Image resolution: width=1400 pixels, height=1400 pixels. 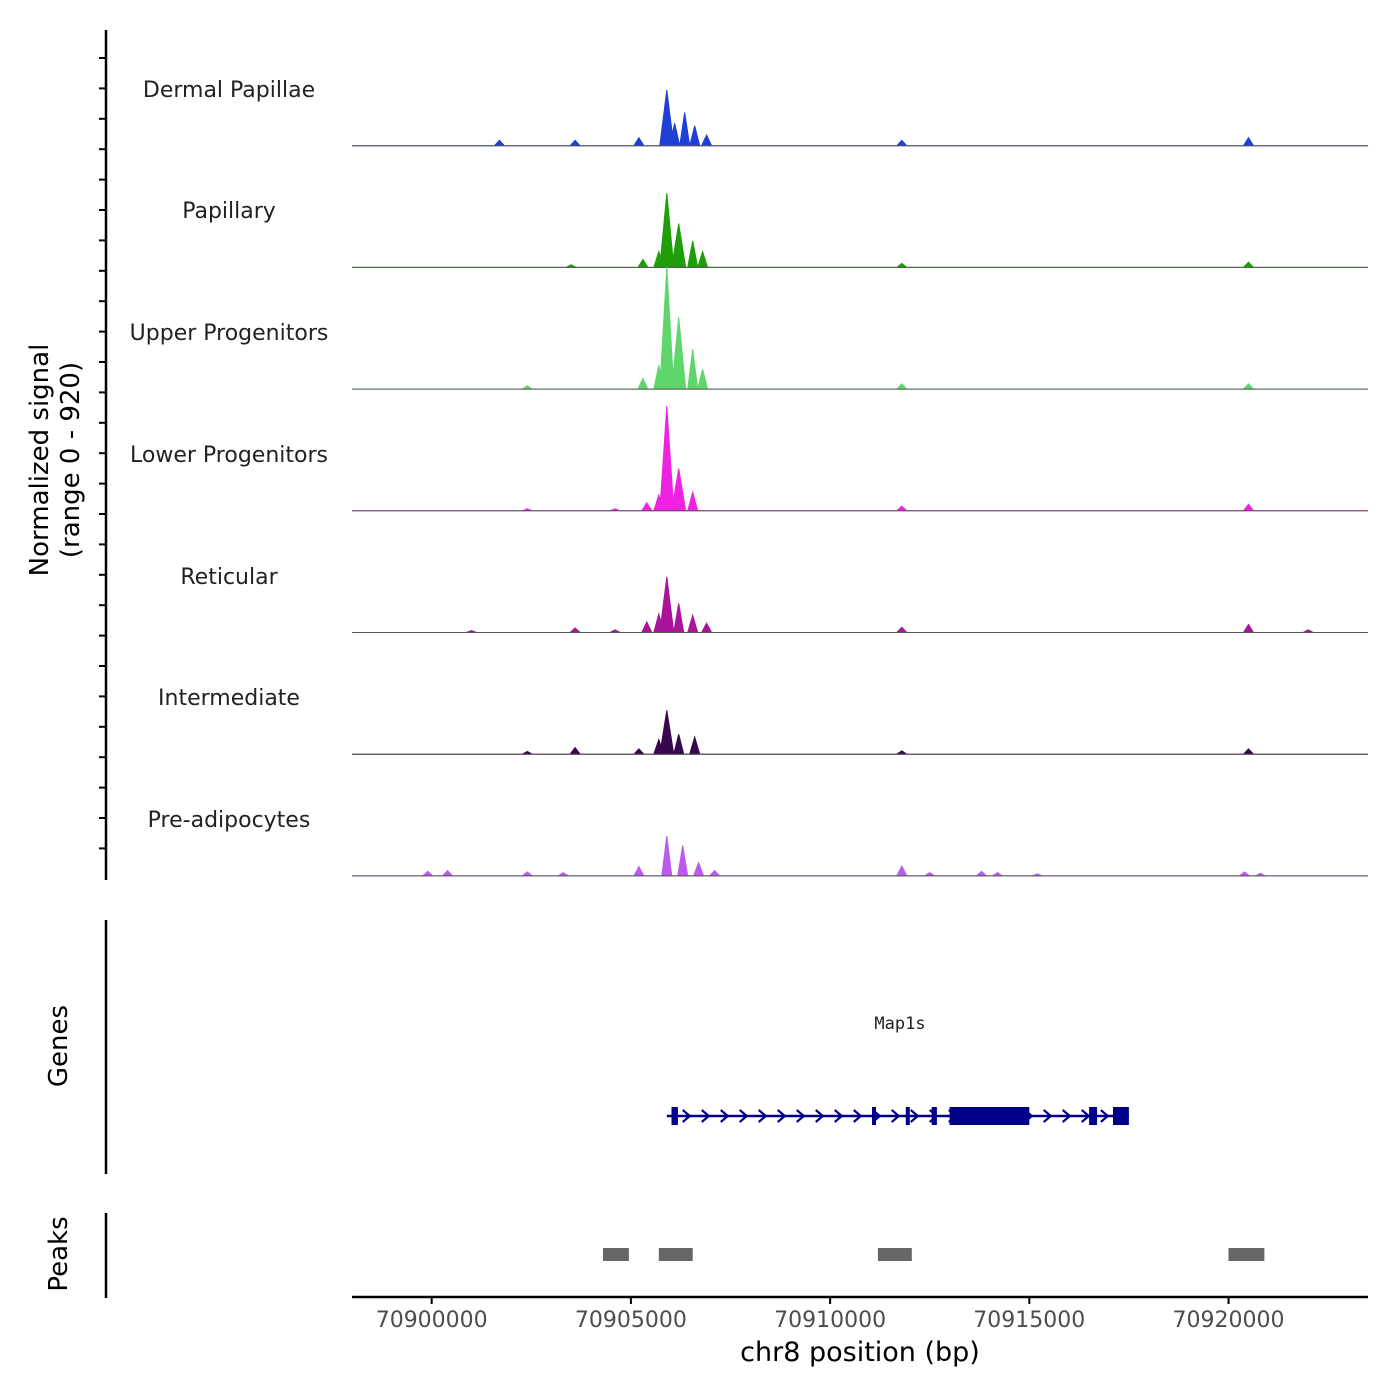 I want to click on gene-model, so click(x=897, y=1116).